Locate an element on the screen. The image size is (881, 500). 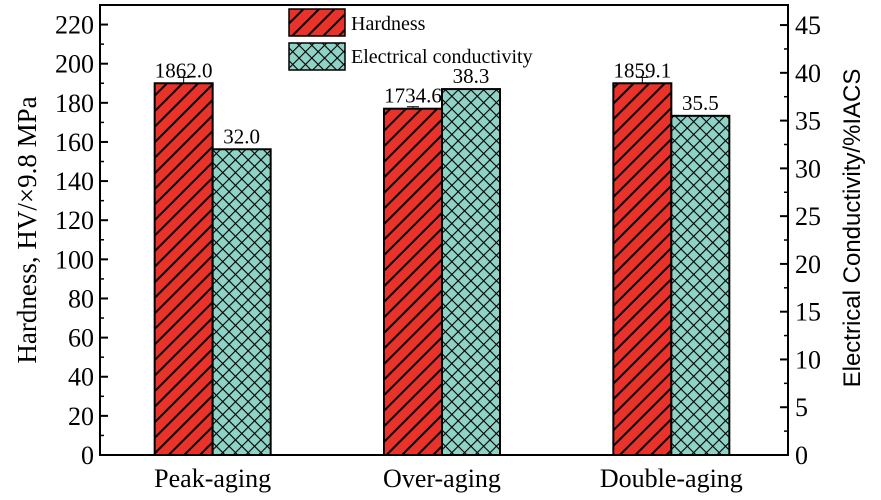
left-tick-label: 120 is located at coordinates (74, 220).